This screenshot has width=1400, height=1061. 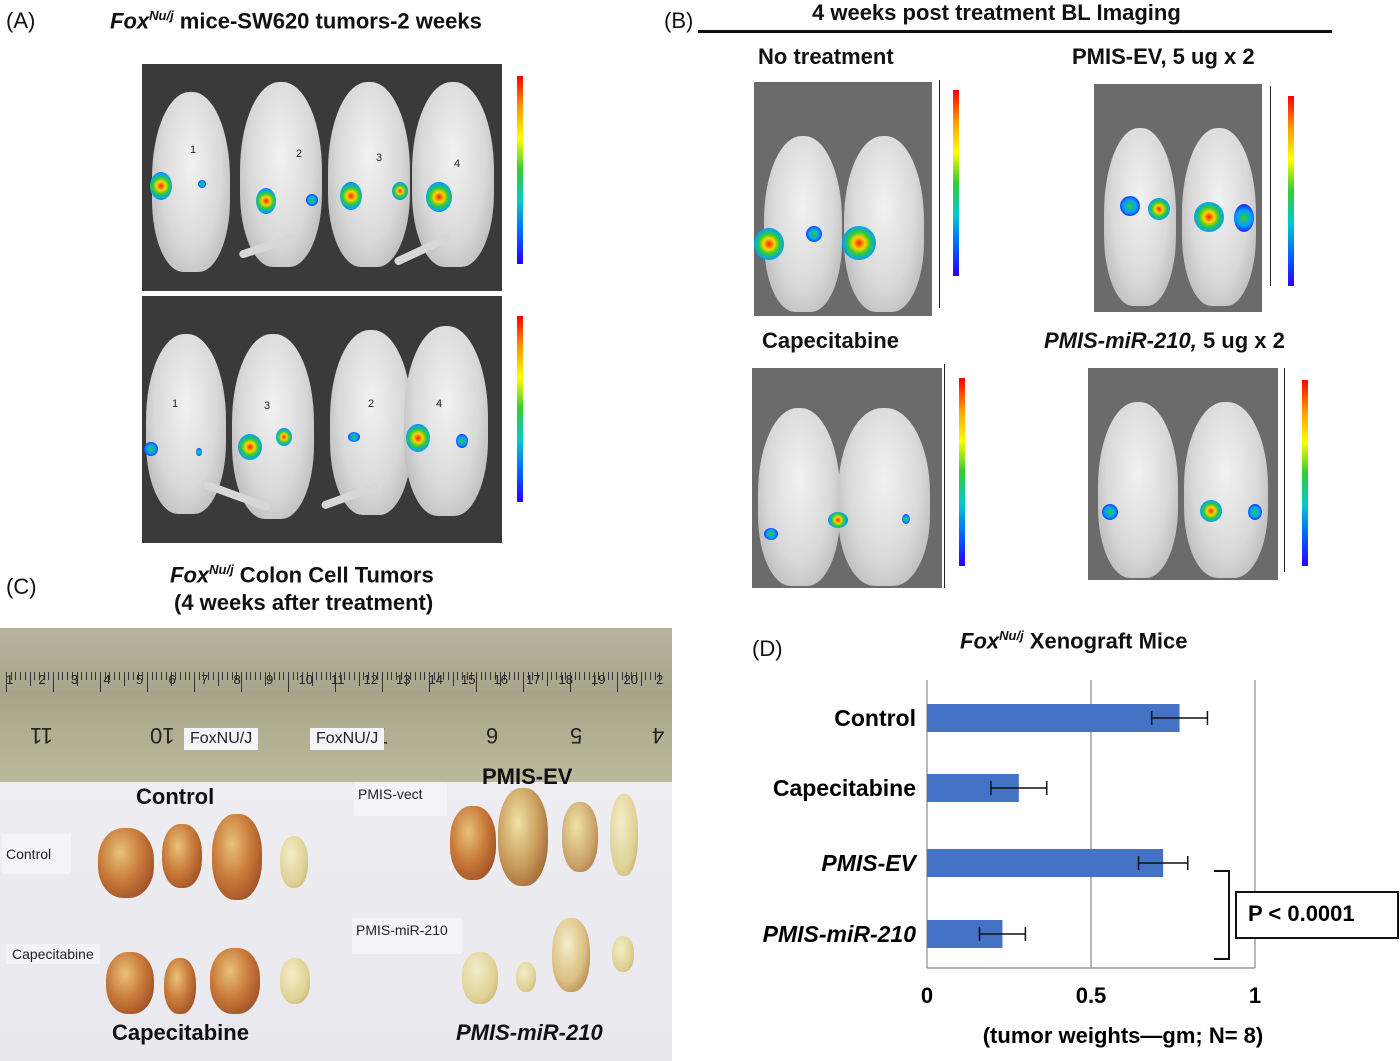 I want to click on ruler-cm-number: 7, so click(x=205, y=679).